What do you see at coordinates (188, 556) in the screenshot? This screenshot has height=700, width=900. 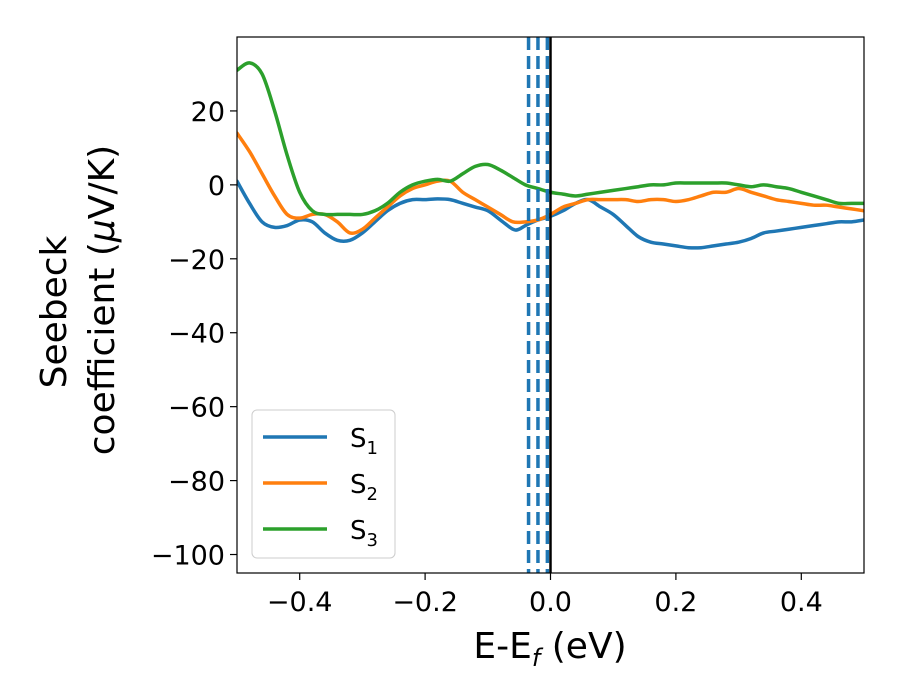 I see `y-tick-label: −100` at bounding box center [188, 556].